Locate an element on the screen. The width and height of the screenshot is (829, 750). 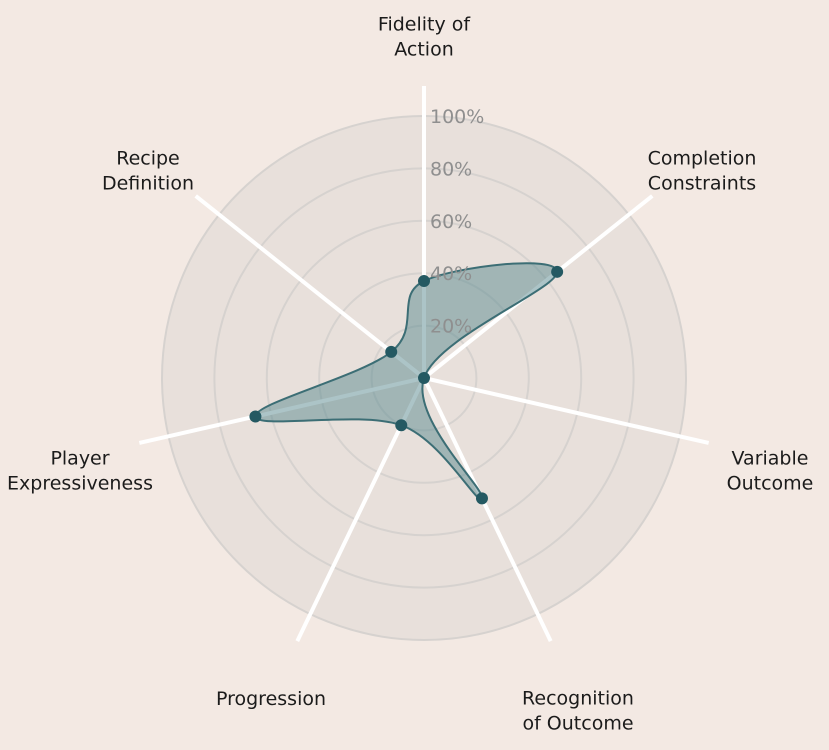
tick-label-80: 80% is located at coordinates (451, 169).